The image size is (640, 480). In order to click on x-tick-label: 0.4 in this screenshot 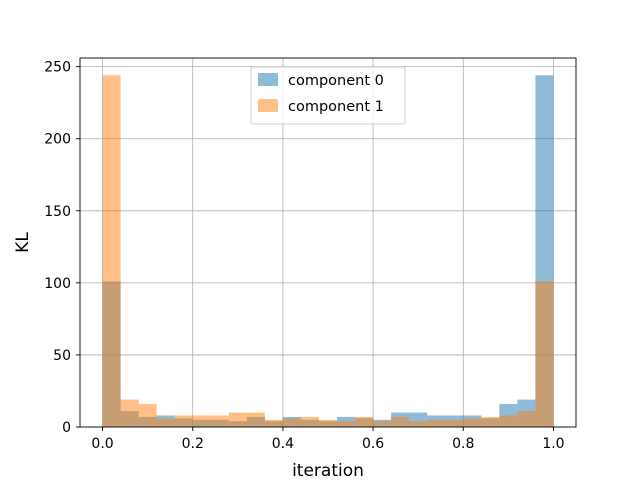, I will do `click(283, 444)`.